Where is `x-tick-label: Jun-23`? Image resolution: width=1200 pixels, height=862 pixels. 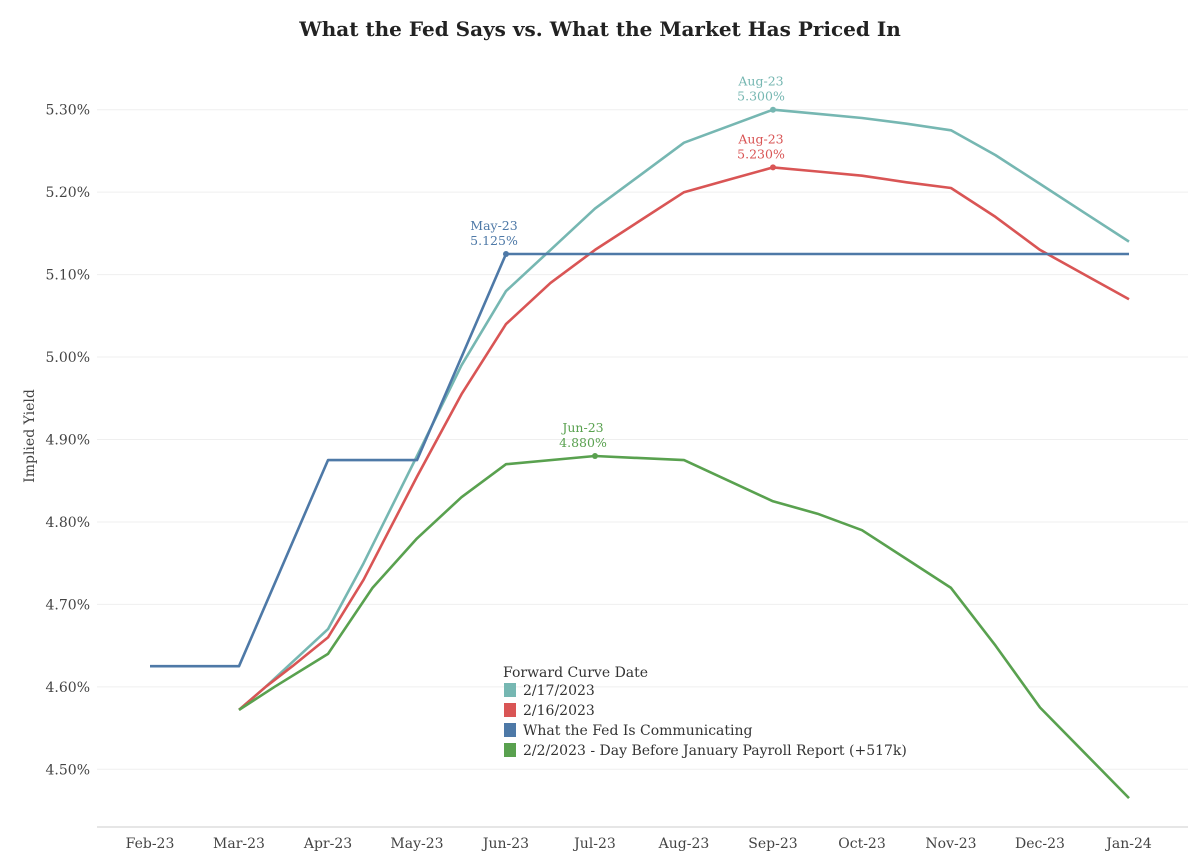 x-tick-label: Jun-23 is located at coordinates (505, 844).